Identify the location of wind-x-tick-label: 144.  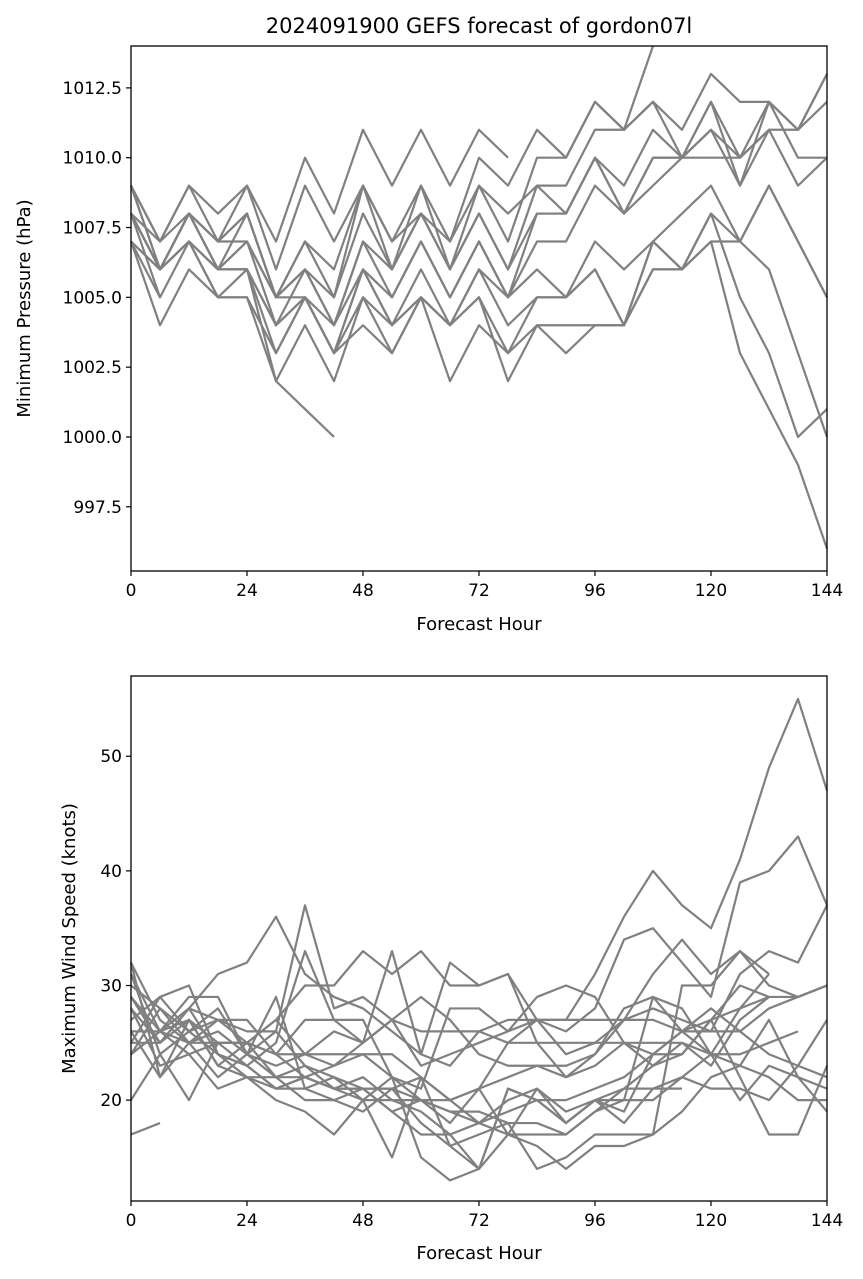
(827, 1221).